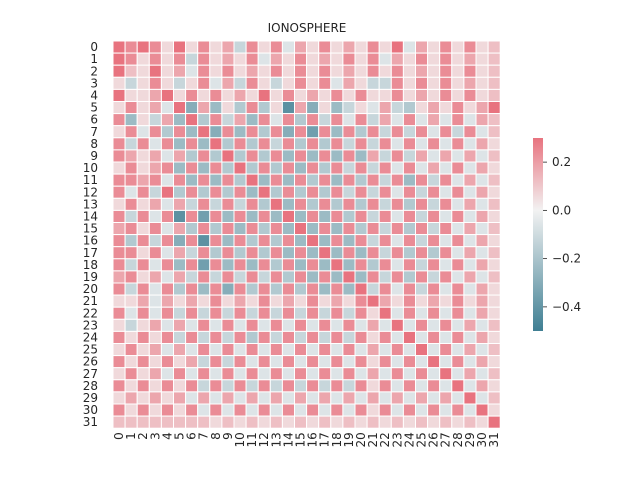  Describe the element at coordinates (90, 289) in the screenshot. I see `y-tick-label: 20` at that location.